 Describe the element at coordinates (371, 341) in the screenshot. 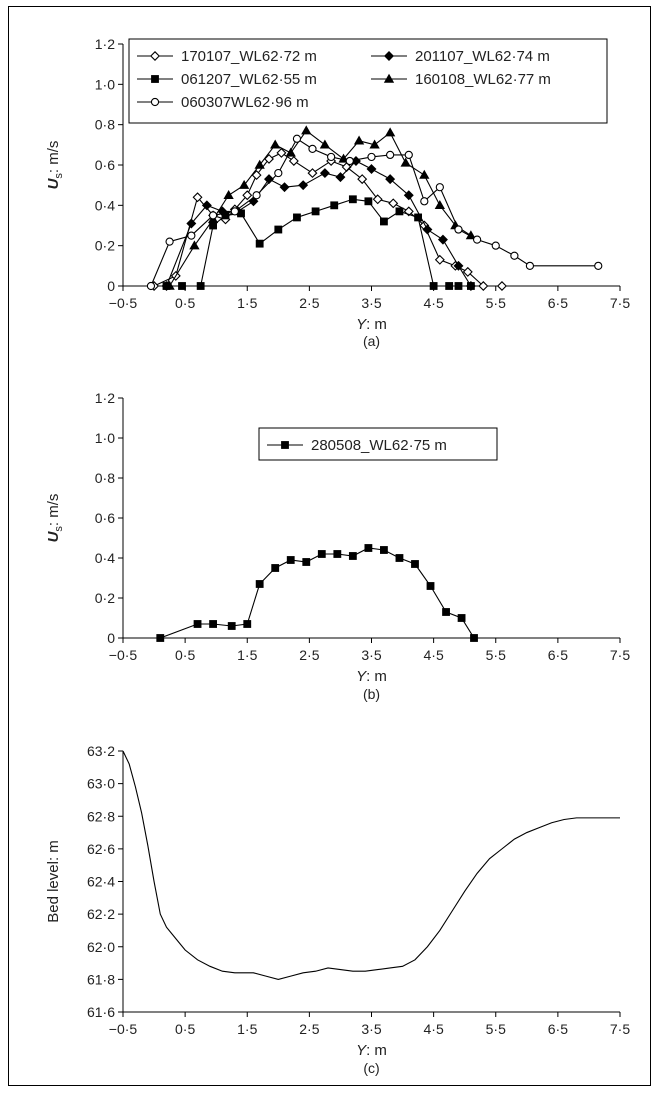

I see `panel-caption: (a)` at that location.